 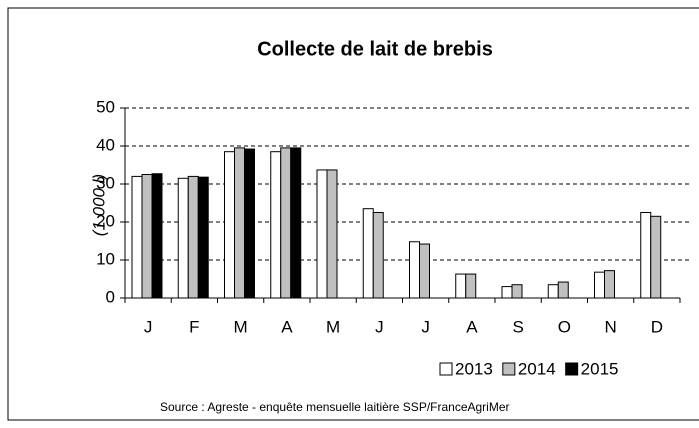 I want to click on y-tick-label: 10, so click(x=105, y=258).